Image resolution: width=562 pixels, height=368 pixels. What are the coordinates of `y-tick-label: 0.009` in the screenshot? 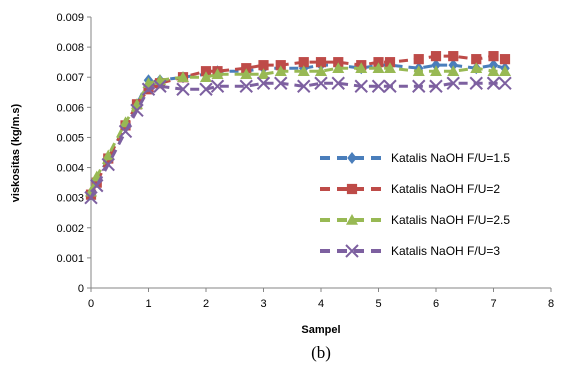 It's located at (70, 18).